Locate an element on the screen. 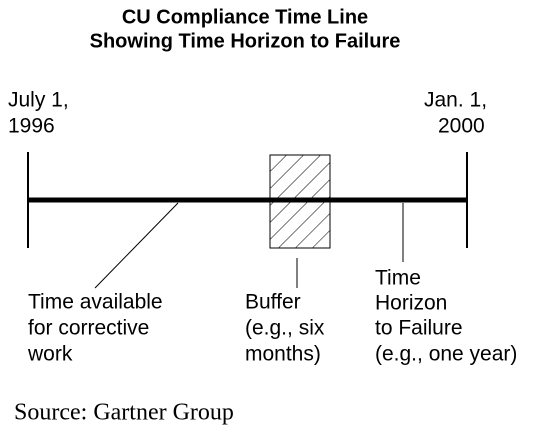 The height and width of the screenshot is (439, 558). buffer-label: Buffer is located at coordinates (273, 302).